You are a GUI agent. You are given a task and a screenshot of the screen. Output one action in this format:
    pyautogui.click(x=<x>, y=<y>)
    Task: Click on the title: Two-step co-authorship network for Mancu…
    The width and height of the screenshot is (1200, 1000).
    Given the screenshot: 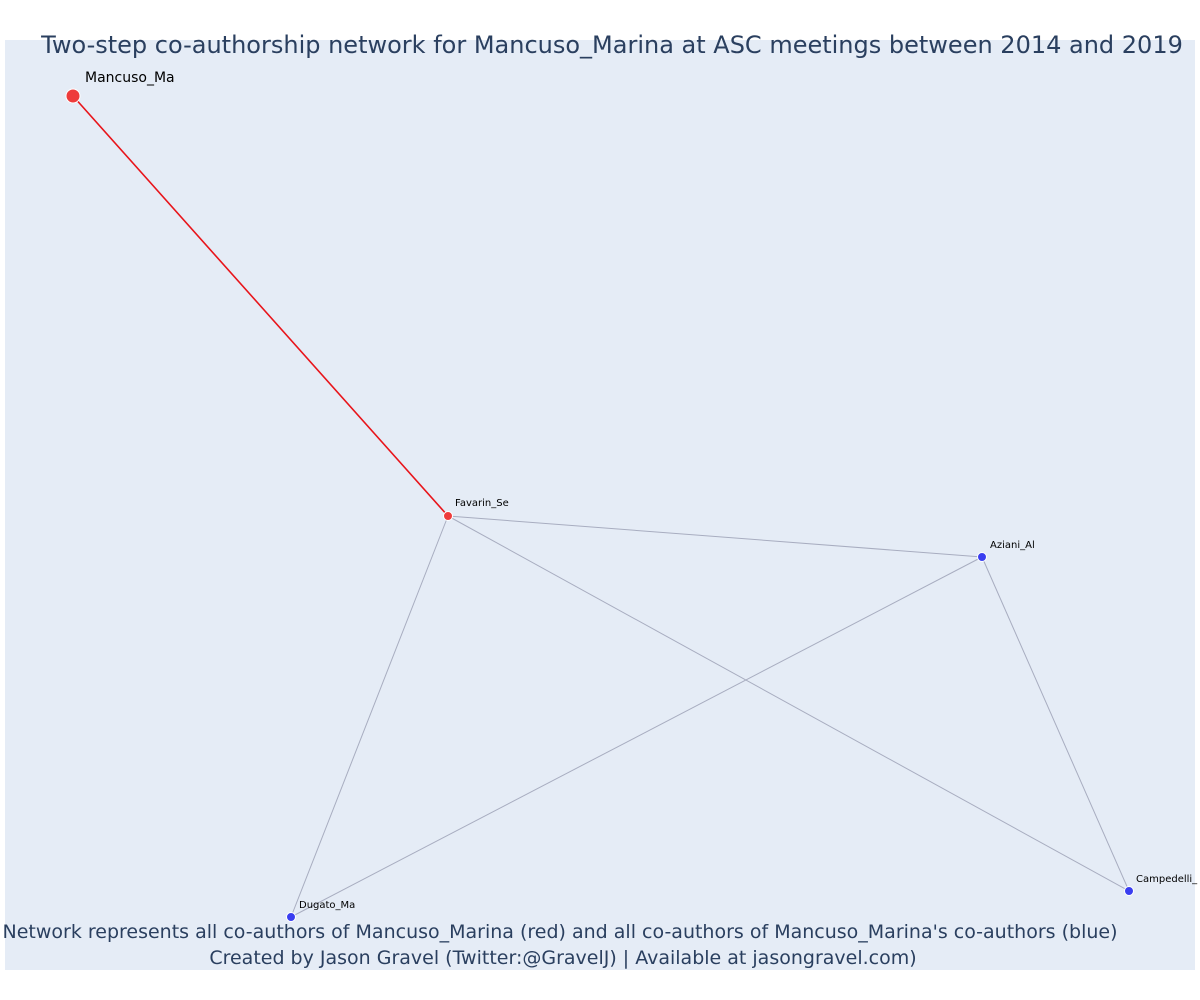 What is the action you would take?
    pyautogui.click(x=611, y=45)
    